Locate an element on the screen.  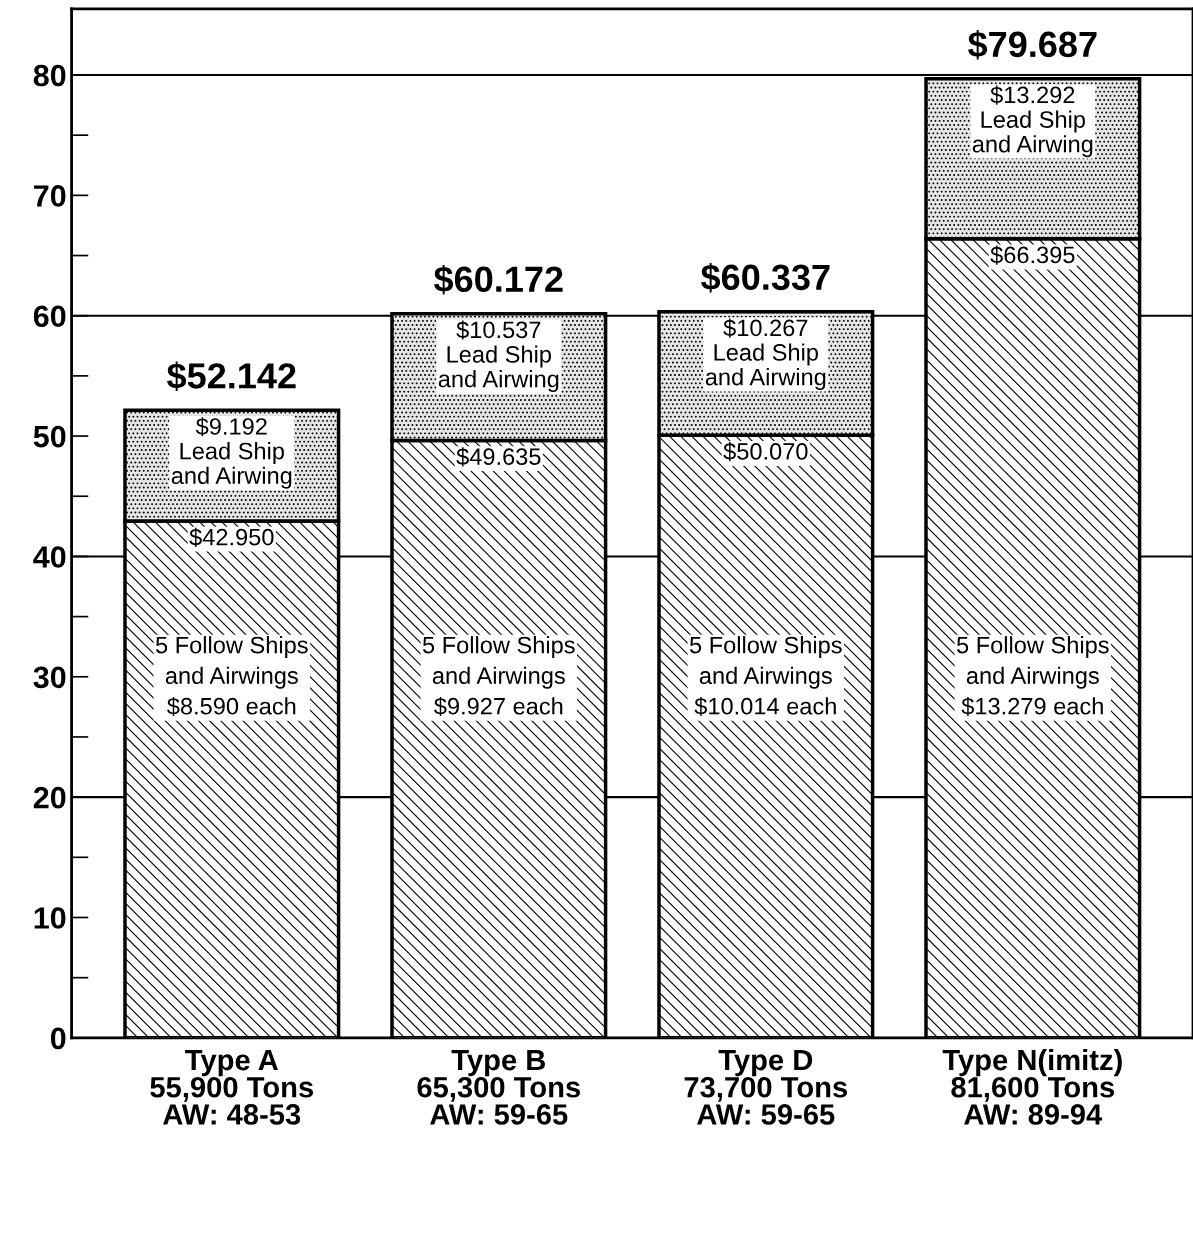
y-tick-label: 20 is located at coordinates (49, 797).